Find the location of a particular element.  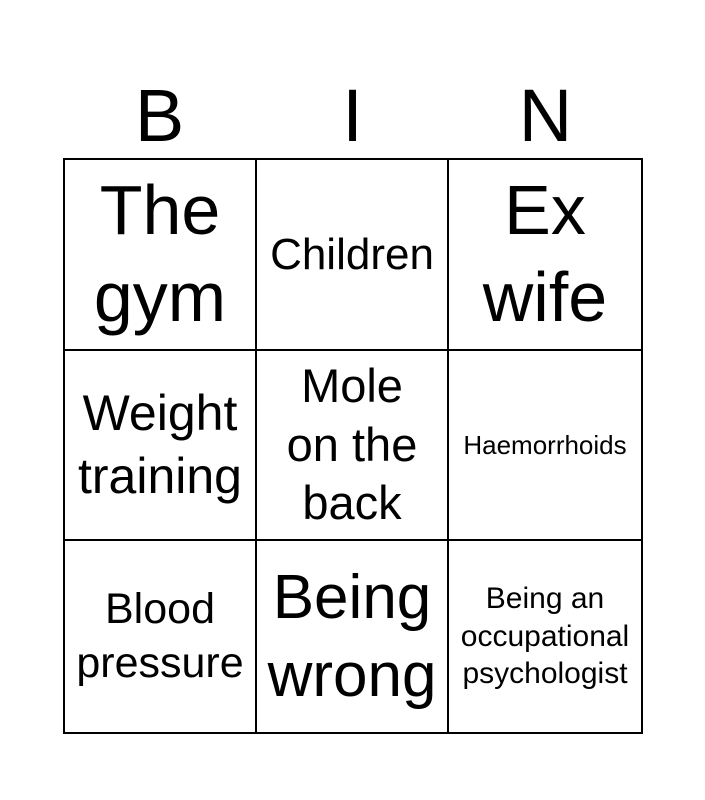

bingo-cell-being-an-occupational-psychologist: Being an occupational psychologist is located at coordinates (545, 636).